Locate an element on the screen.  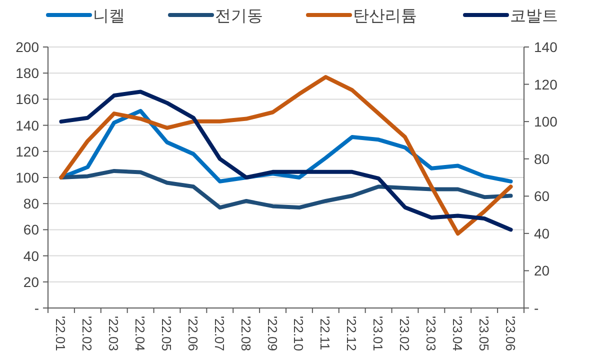
x-tick-label: '23.06 is located at coordinates (510, 334).